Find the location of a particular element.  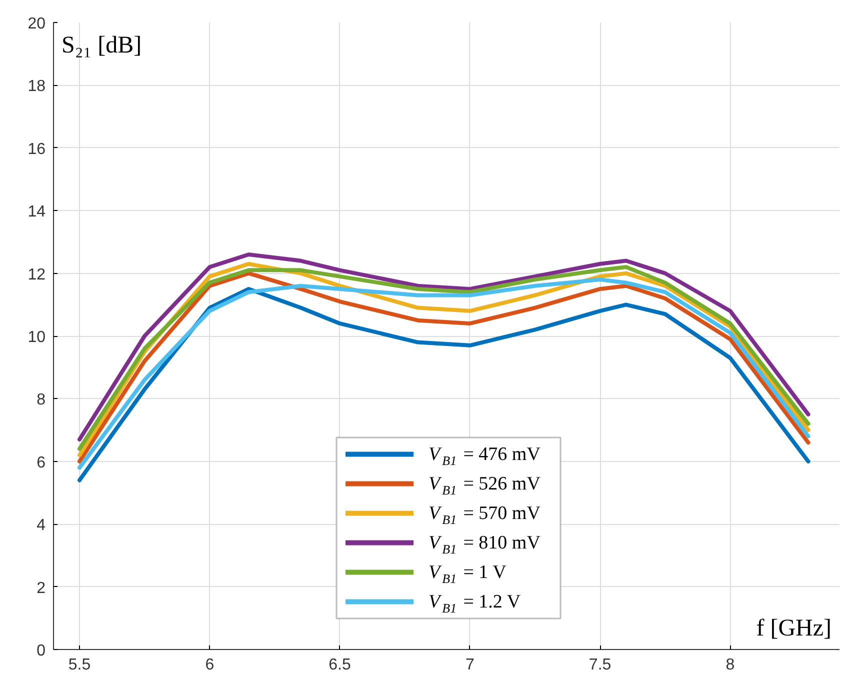

x-axis-title: f [GHz] is located at coordinates (794, 629).